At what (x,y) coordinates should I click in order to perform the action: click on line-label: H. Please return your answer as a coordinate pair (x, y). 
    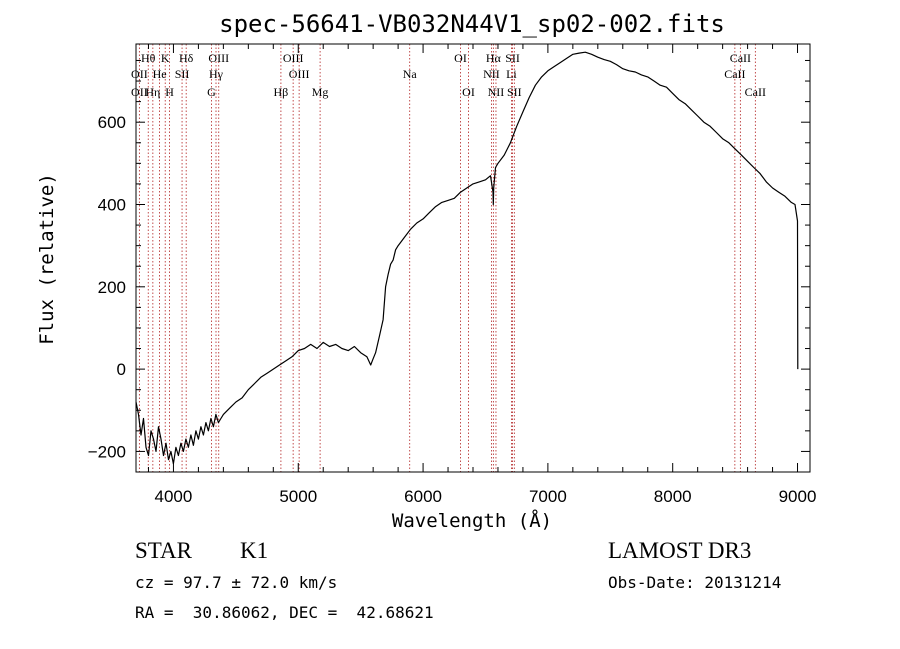
    Looking at the image, I should click on (169, 92).